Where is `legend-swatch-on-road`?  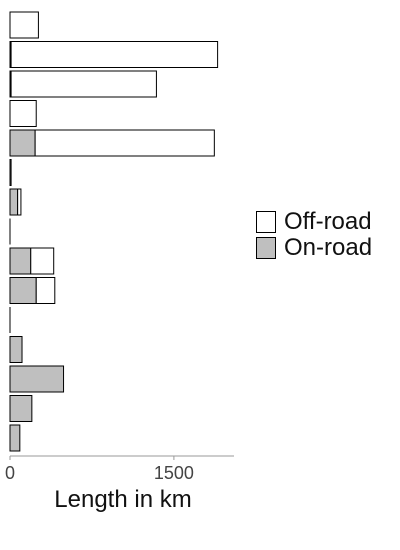
legend-swatch-on-road is located at coordinates (266, 248).